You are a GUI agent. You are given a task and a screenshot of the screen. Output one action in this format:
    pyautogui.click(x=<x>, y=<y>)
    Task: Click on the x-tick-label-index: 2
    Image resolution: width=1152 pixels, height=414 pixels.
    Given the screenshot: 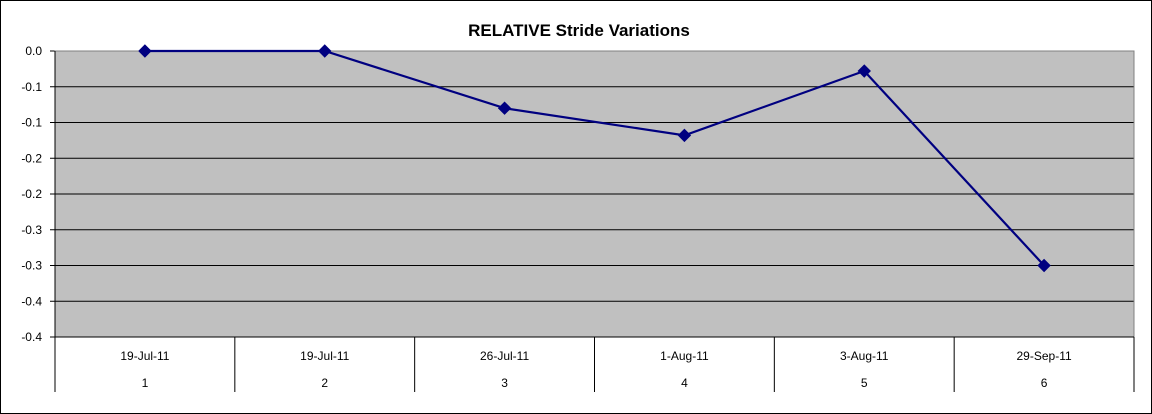 What is the action you would take?
    pyautogui.click(x=324, y=383)
    